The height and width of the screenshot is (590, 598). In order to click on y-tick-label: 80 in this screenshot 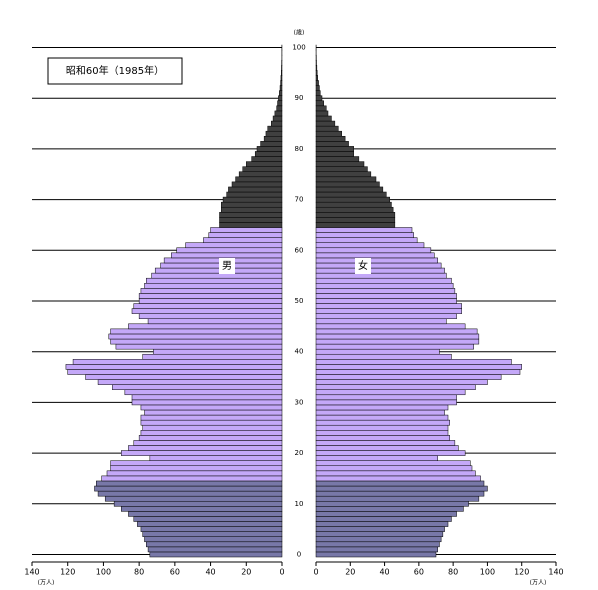, I will do `click(299, 149)`.